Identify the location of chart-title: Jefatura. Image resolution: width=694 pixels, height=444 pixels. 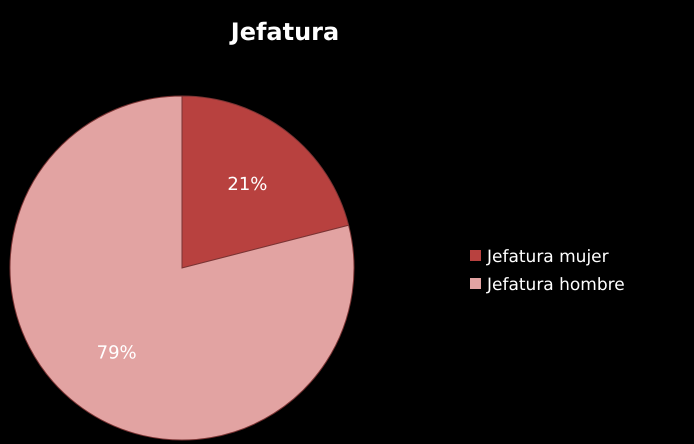
(284, 32).